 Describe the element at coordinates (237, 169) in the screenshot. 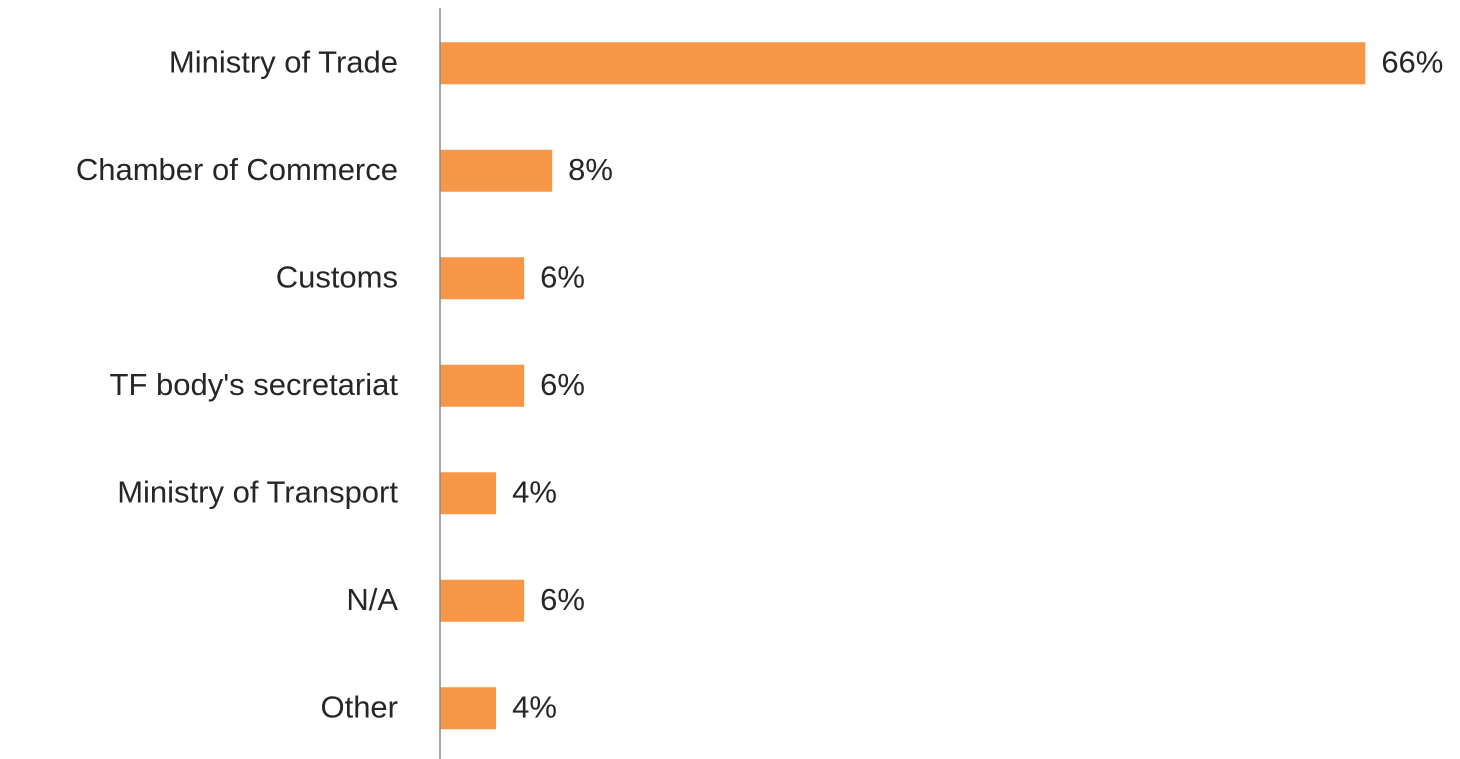

I see `category-label: Chamber of Commerce` at that location.